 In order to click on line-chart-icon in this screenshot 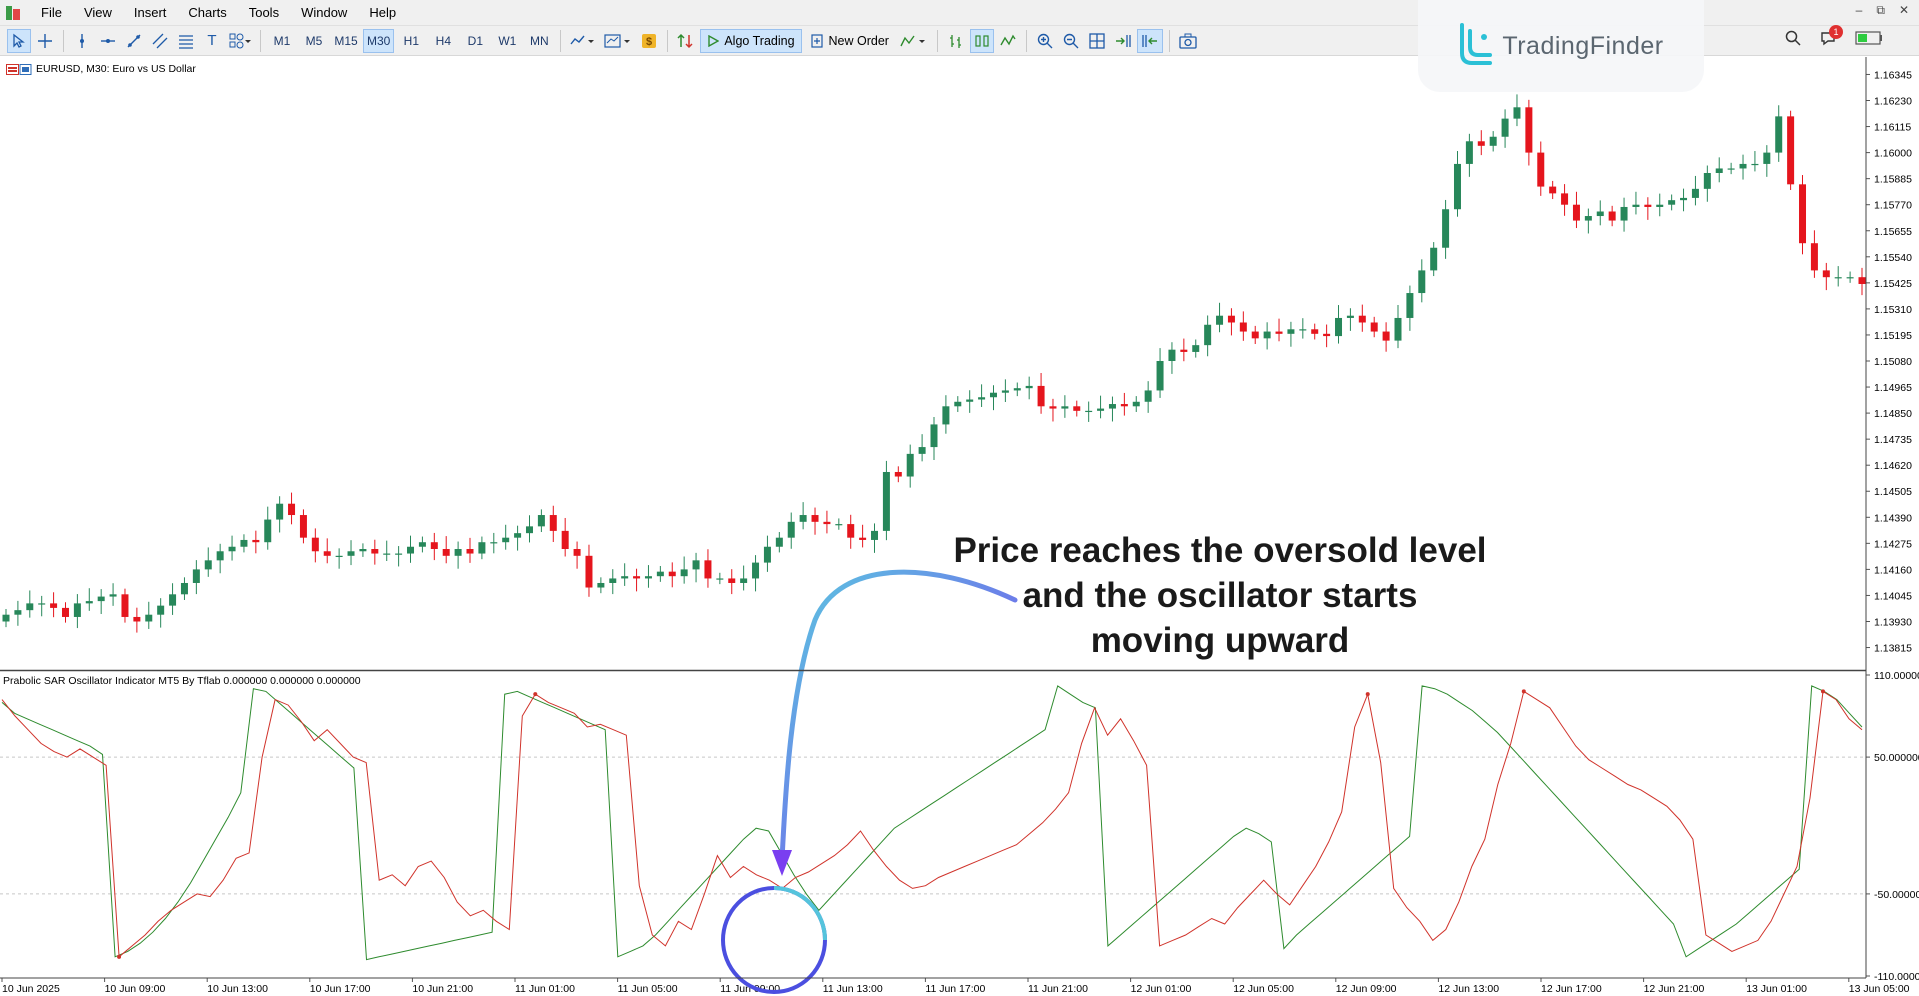, I will do `click(1008, 41)`.